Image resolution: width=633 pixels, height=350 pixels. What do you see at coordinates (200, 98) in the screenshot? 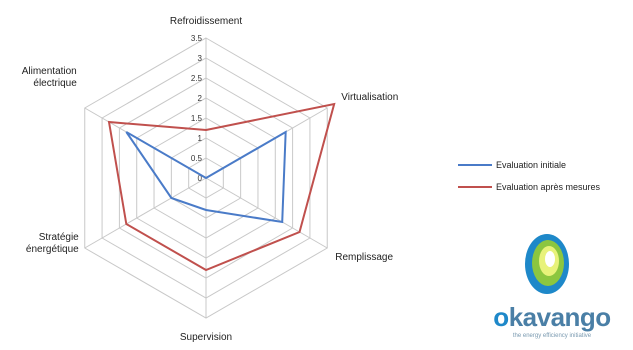
I see `tick-label-4: 2` at bounding box center [200, 98].